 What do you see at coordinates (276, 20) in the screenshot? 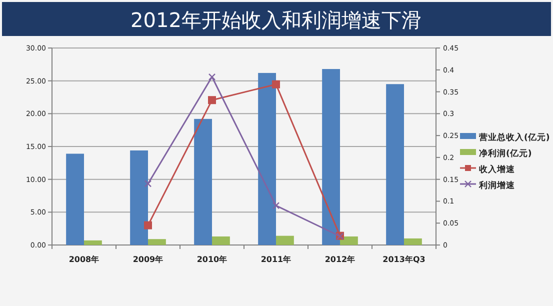
I see `chart-title: 2012年开始收入和利润增速下滑` at bounding box center [276, 20].